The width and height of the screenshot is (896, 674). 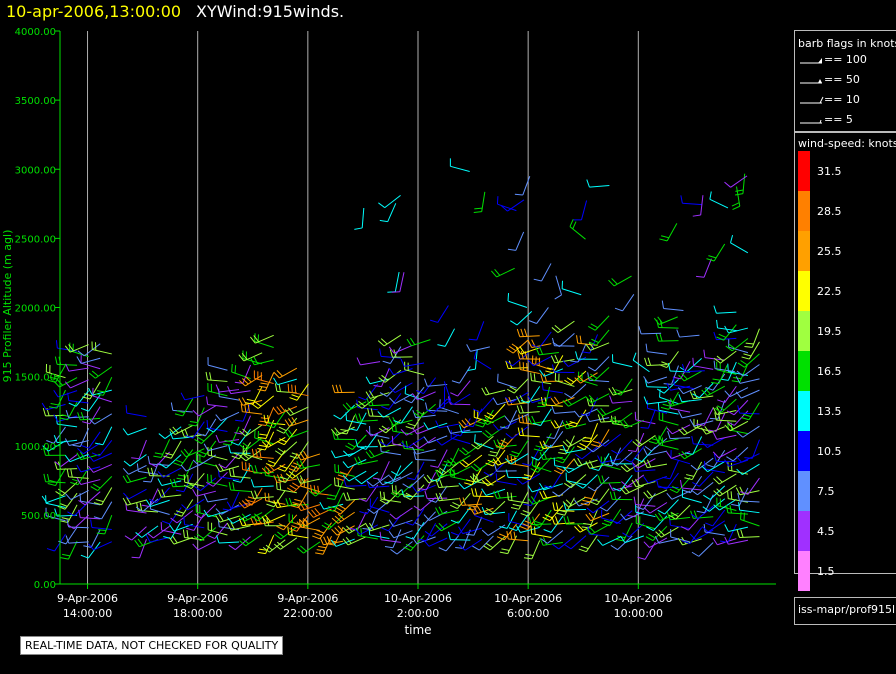 I want to click on y-tick-label: 0.00, so click(x=45, y=585).